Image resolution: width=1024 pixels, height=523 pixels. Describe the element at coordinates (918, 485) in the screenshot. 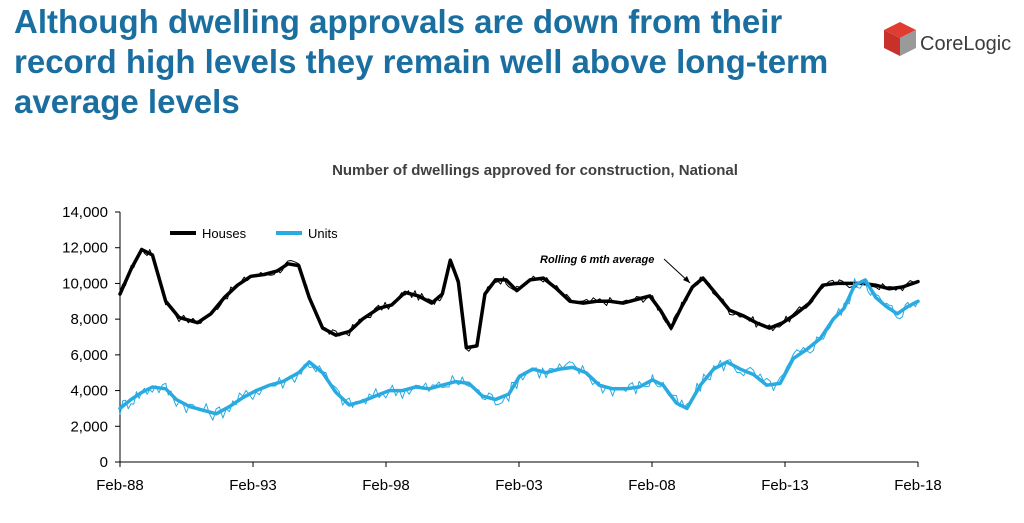

I see `x-tick-label: Feb-18` at that location.